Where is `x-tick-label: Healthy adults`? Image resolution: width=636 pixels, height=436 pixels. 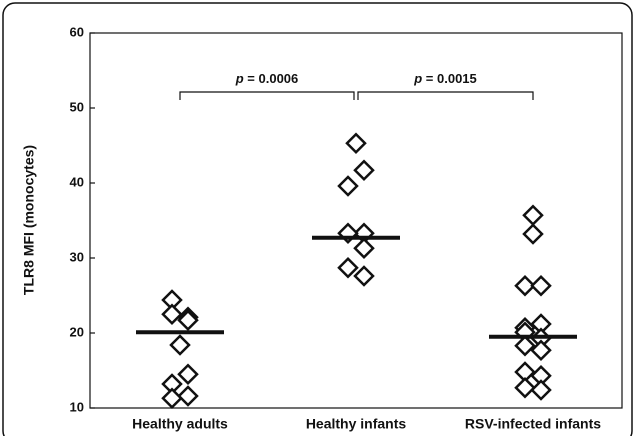 x-tick-label: Healthy adults is located at coordinates (180, 424).